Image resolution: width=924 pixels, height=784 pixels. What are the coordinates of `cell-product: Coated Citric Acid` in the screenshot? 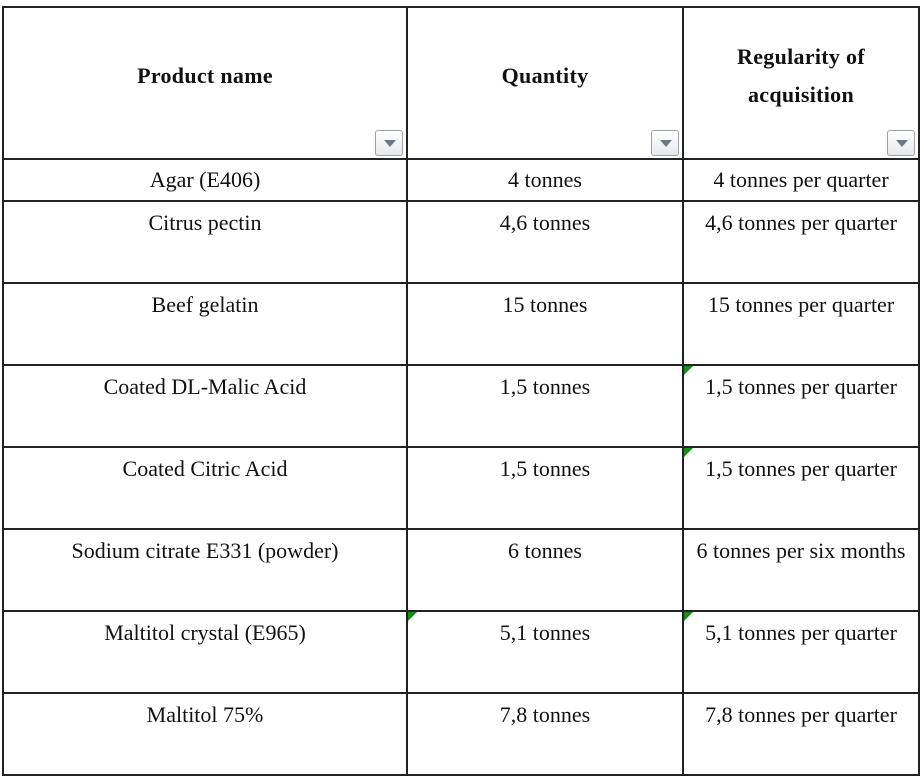 It's located at (205, 488).